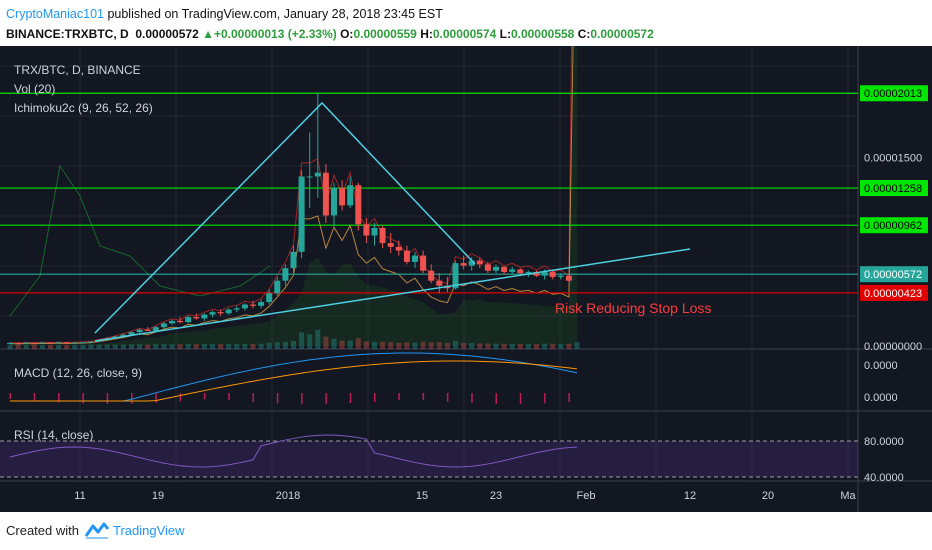 Image resolution: width=932 pixels, height=550 pixels. I want to click on volume-bars, so click(293, 339).